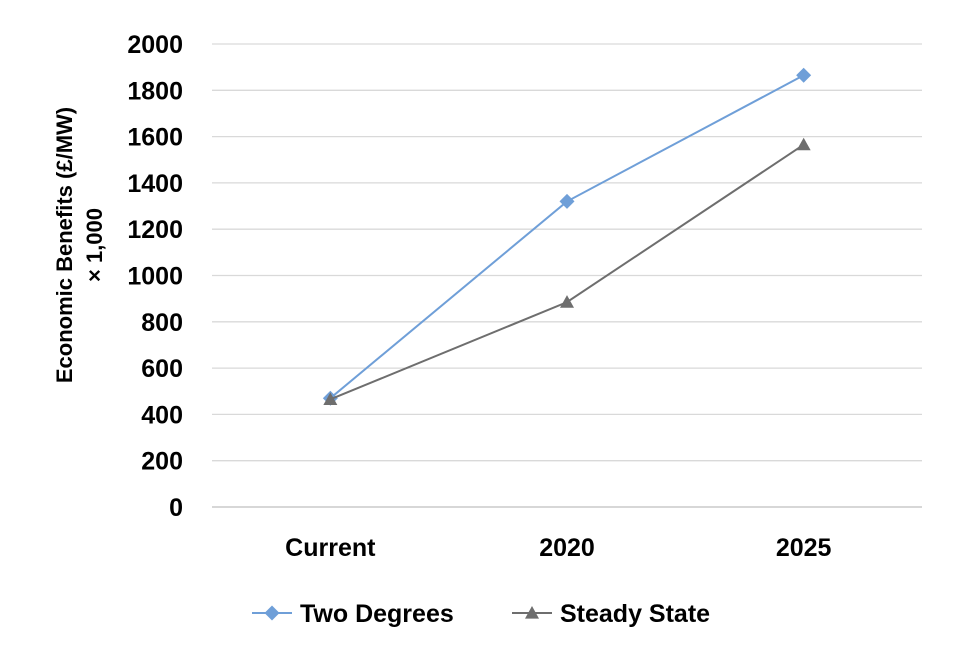  I want to click on y-axis-tick-labels: 0 200 400 600 800 1000 1200 1400 1600 1800 2000, so click(155, 276).